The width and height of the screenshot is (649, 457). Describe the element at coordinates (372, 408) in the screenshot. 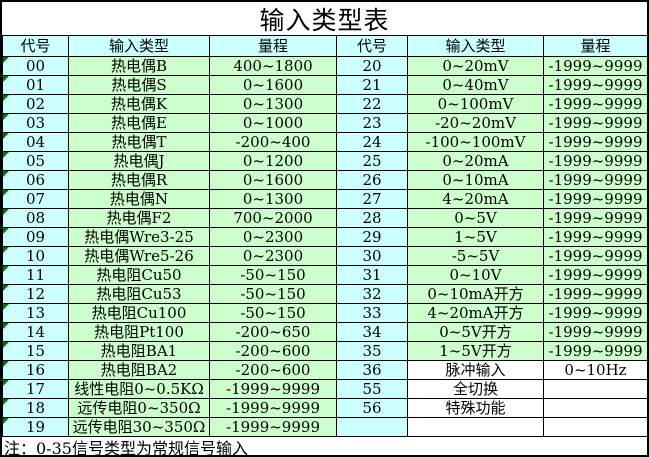

I see `right-code-cell: 56` at that location.